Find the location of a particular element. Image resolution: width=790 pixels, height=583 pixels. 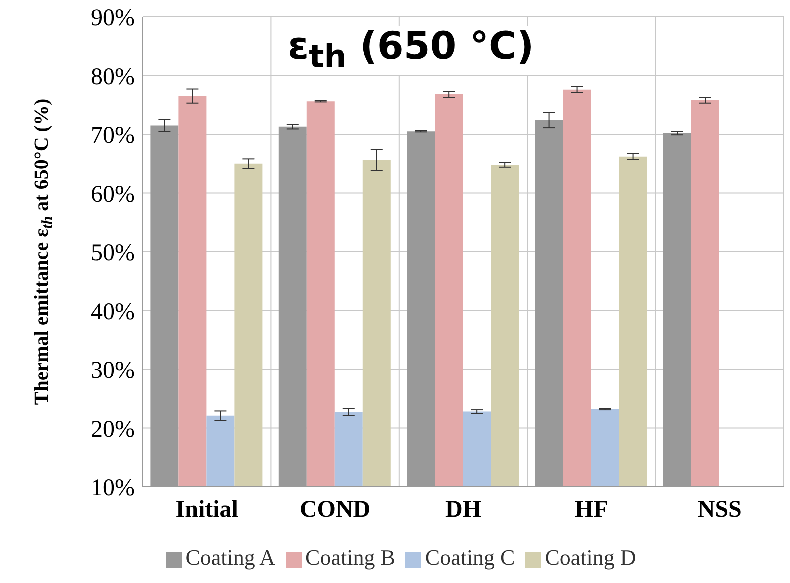

x-tick-label: NSS is located at coordinates (720, 510).